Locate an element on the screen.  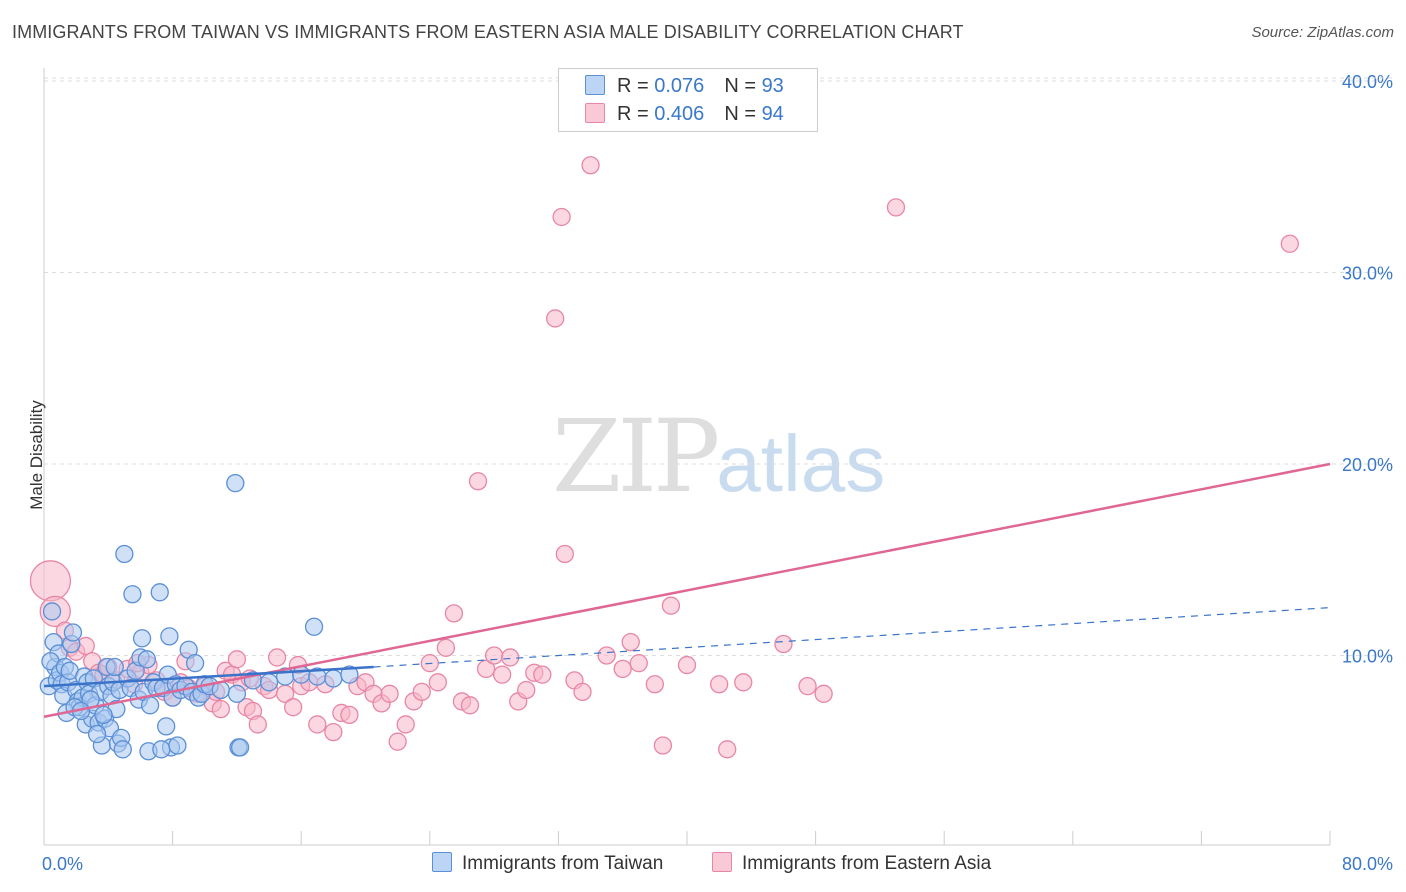
bottom-legend-easia: Immigrants from Eastern Asia is located at coordinates (851, 863).